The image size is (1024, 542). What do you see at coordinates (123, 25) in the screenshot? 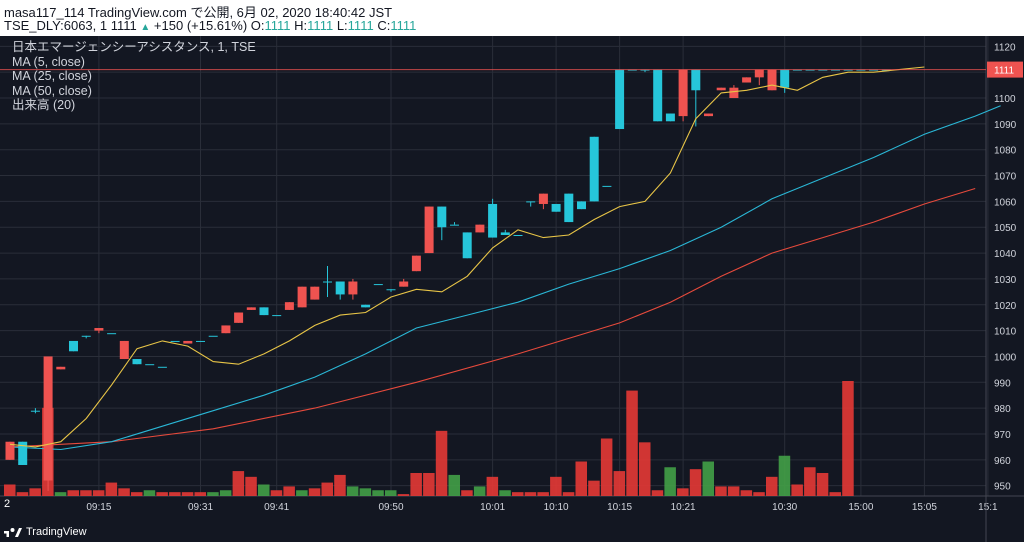
I see `last-price: 1111` at bounding box center [123, 25].